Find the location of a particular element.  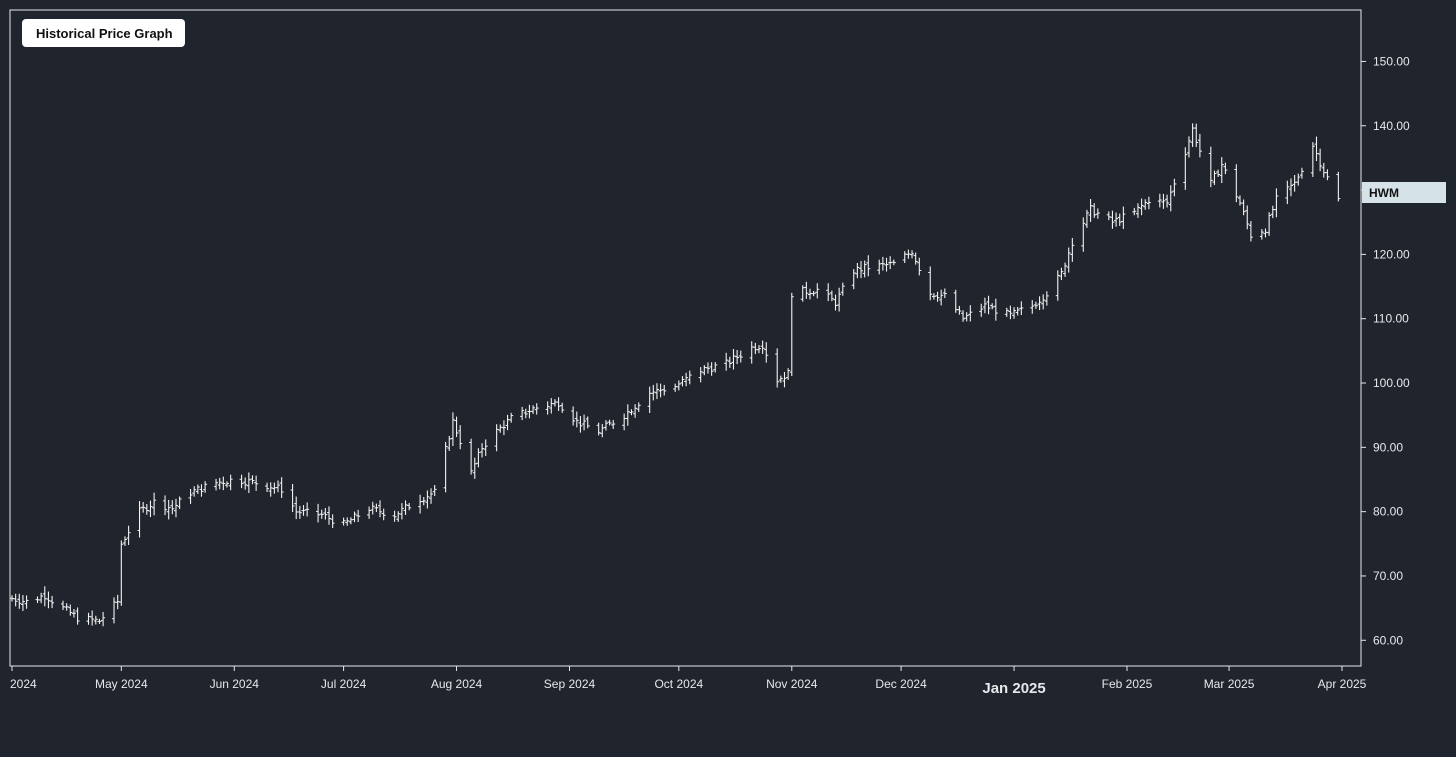

y-tick-label: 120.00 is located at coordinates (1391, 254).